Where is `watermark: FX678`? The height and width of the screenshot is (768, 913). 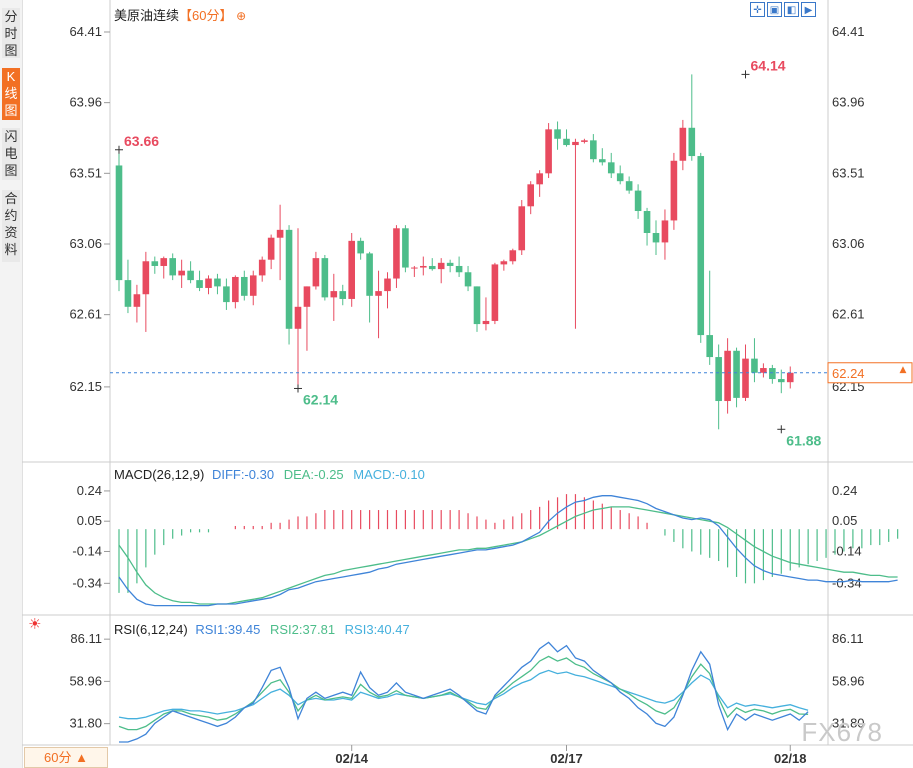
watermark: FX678 is located at coordinates (842, 732).